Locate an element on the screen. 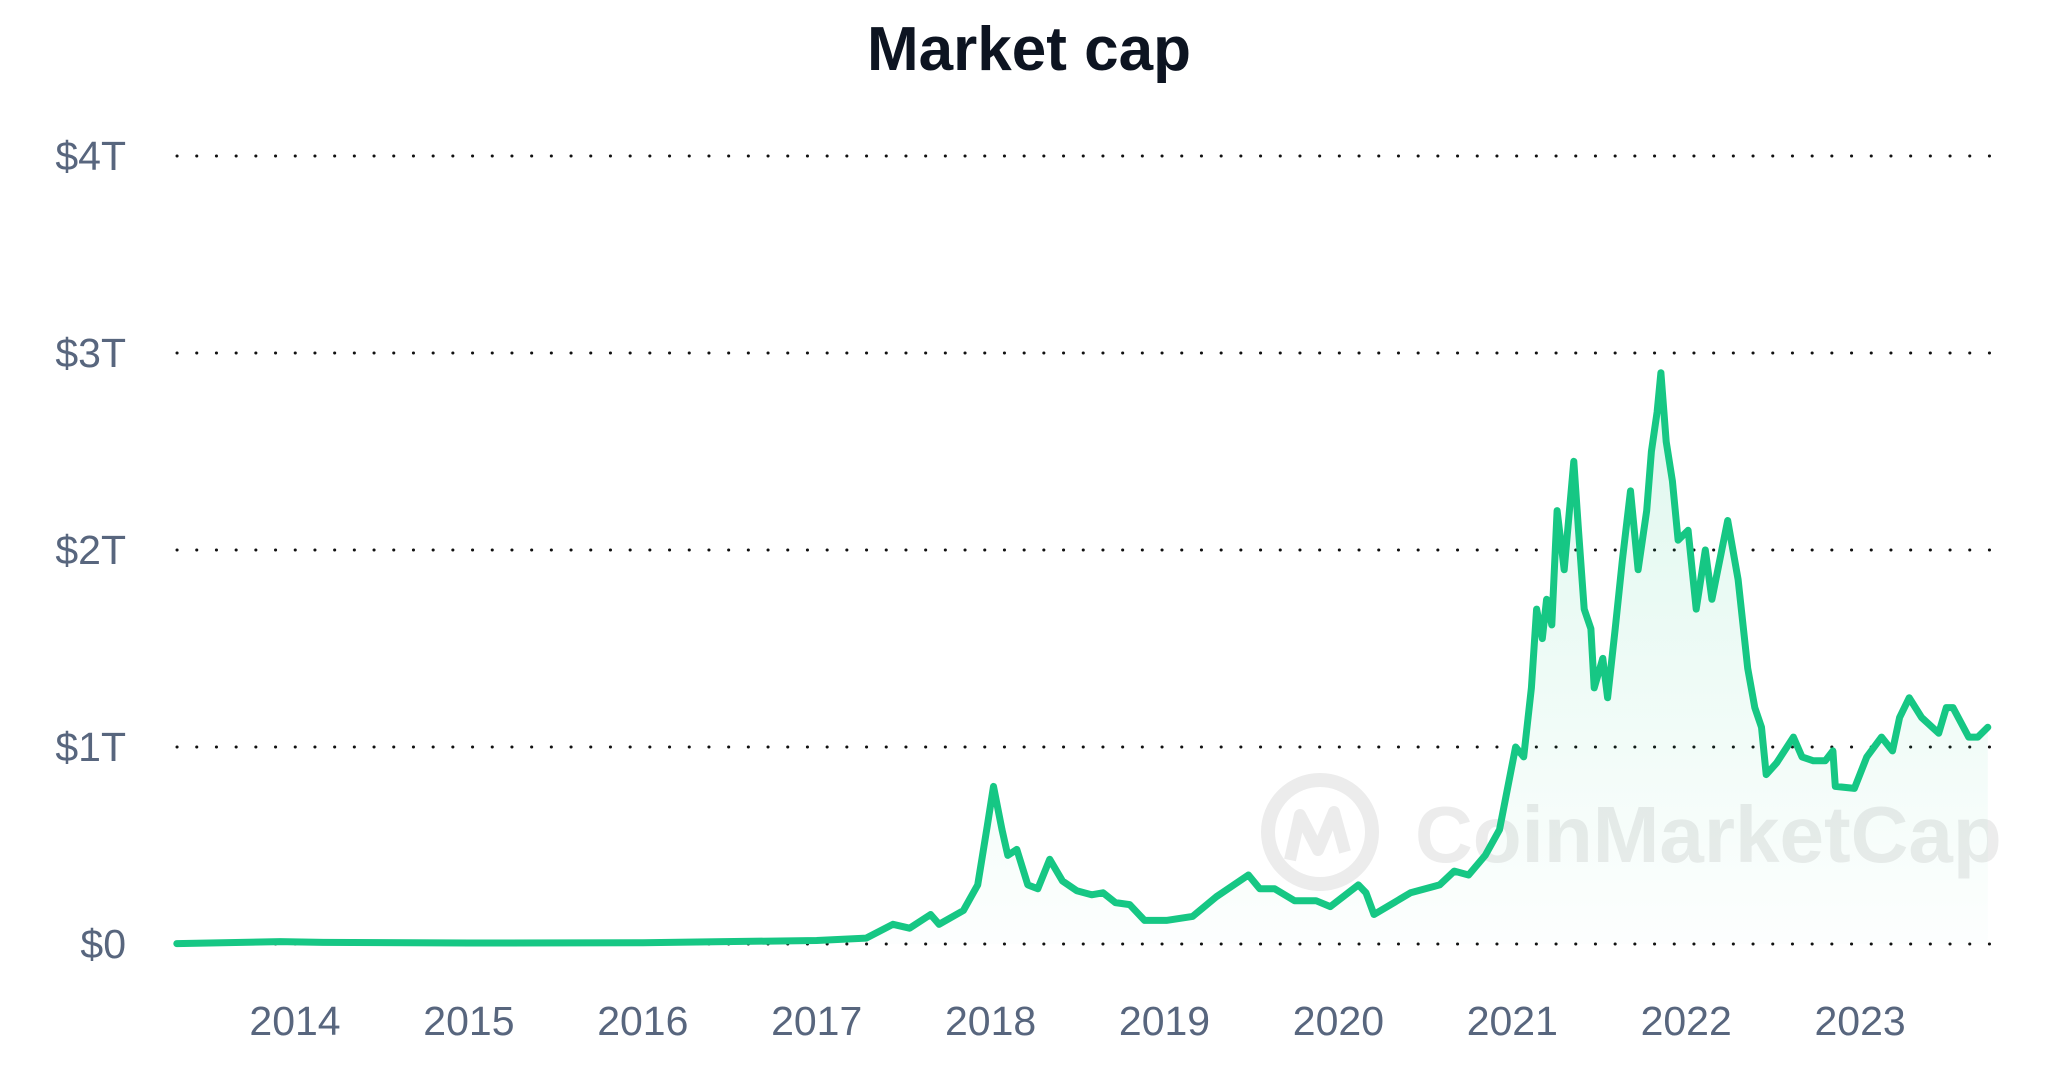 The height and width of the screenshot is (1092, 2048). x-axis: 2014 2015 2016 2017 2018 2019 2020 2021 2022 2023 is located at coordinates (1077, 1021).